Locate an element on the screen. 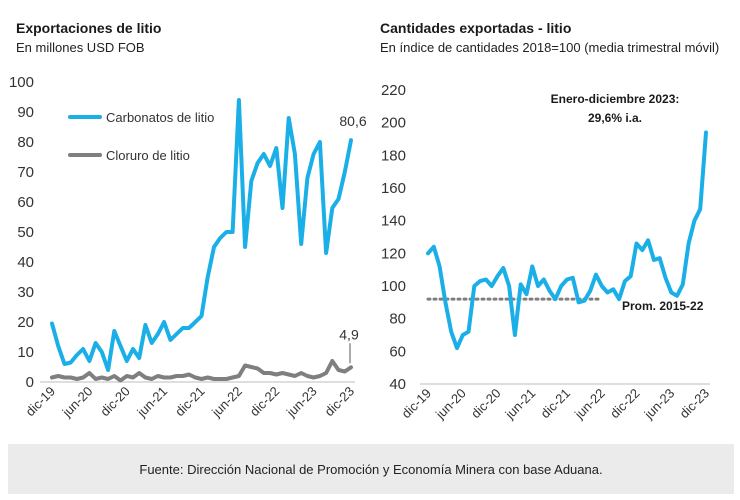 The height and width of the screenshot is (500, 740). y-tick-label: 180 is located at coordinates (393, 155).